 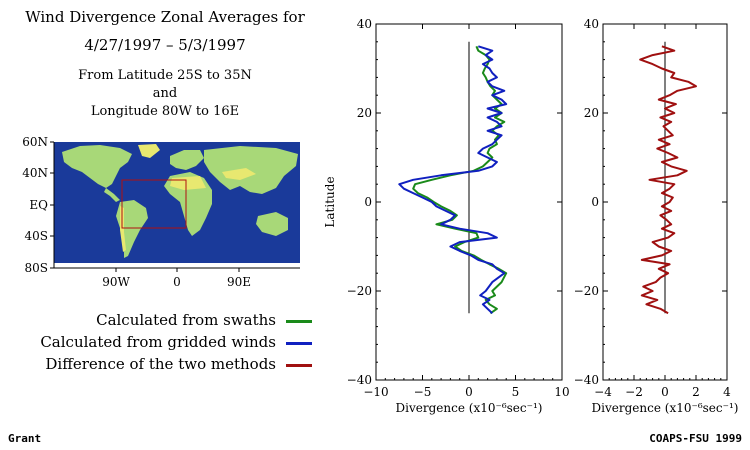 I want to click on land-north-america, so click(x=97, y=166).